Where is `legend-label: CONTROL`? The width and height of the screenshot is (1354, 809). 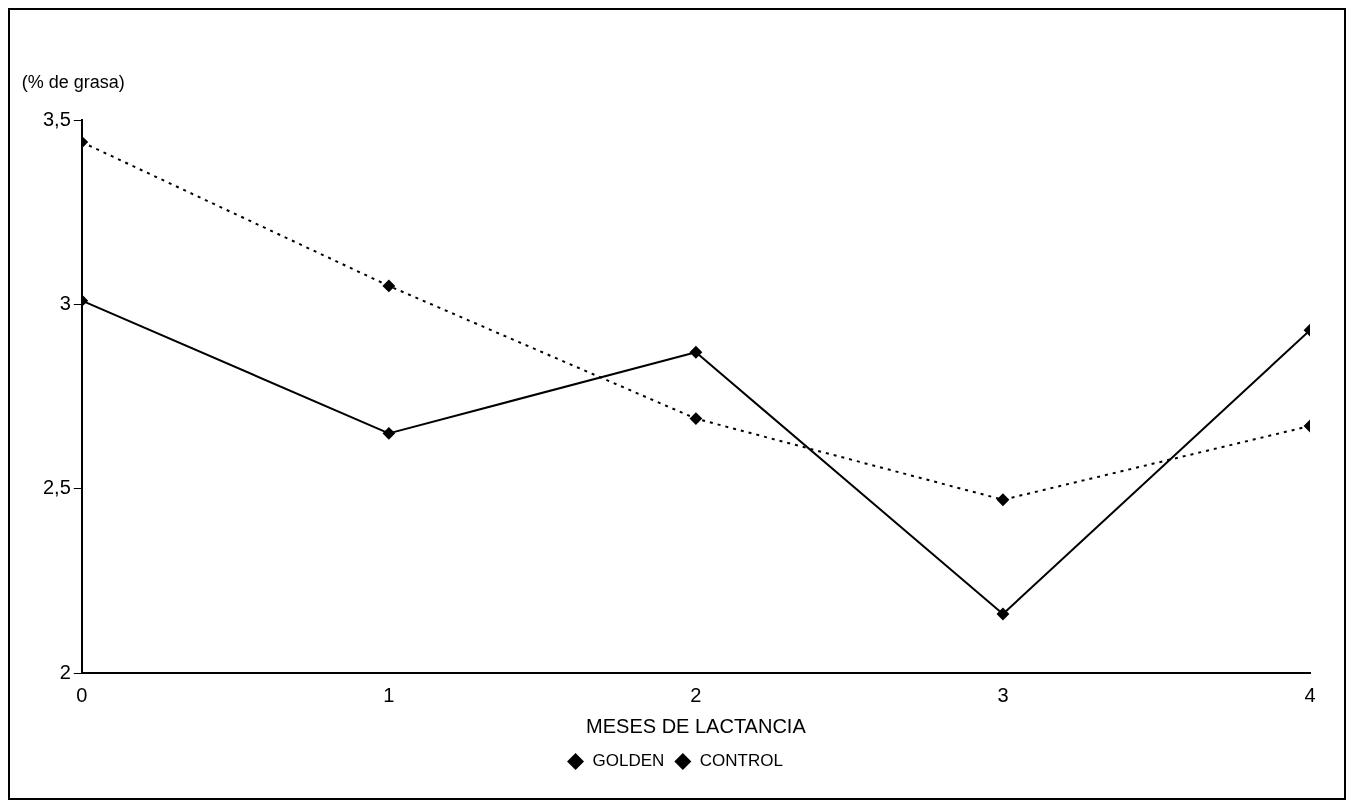 legend-label: CONTROL is located at coordinates (741, 761).